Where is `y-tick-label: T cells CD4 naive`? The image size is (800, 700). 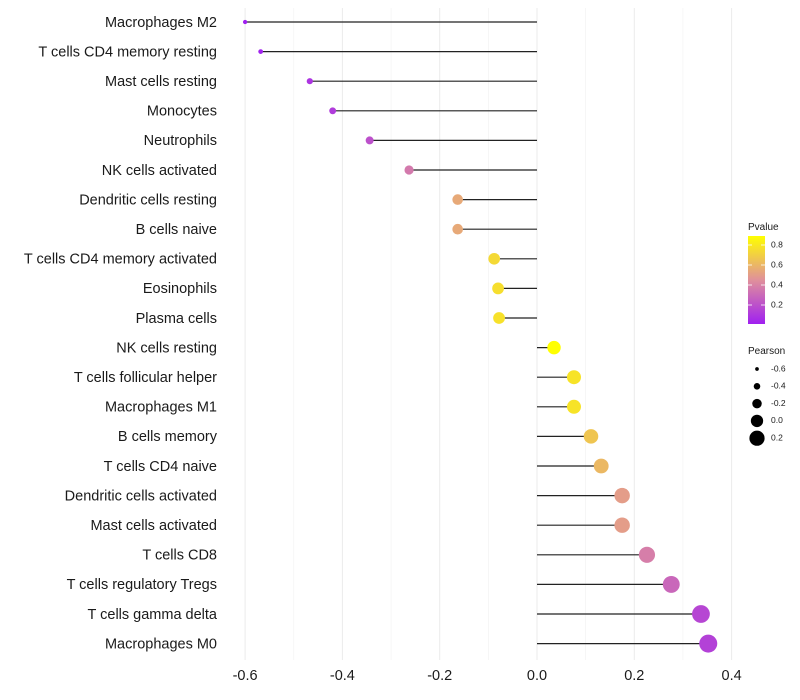
y-tick-label: T cells CD4 naive is located at coordinates (160, 467).